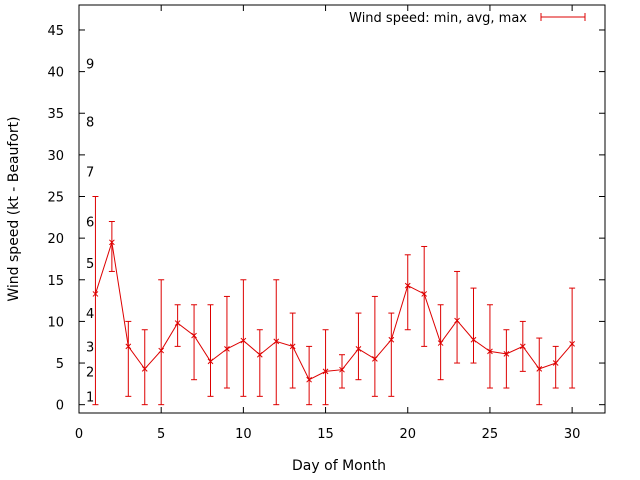 This screenshot has width=640, height=480. I want to click on x-tick-label: 15, so click(325, 434).